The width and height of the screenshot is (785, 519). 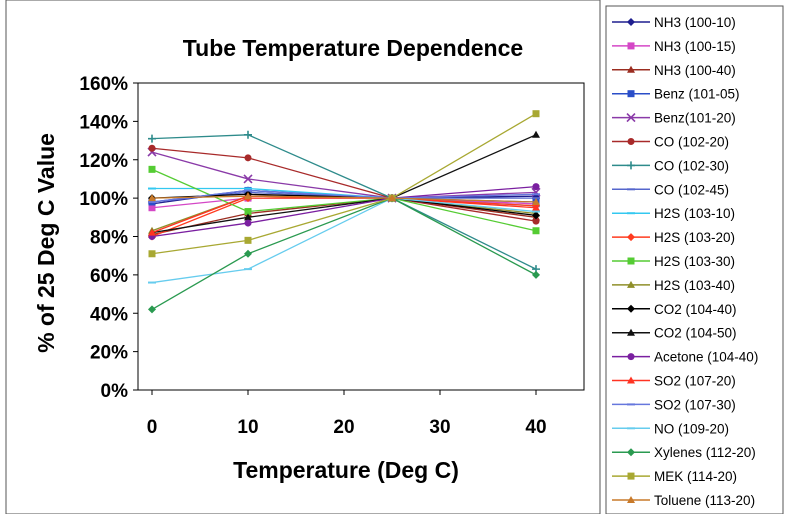 I want to click on legend-label: Xylenes (112-20), so click(x=705, y=452).